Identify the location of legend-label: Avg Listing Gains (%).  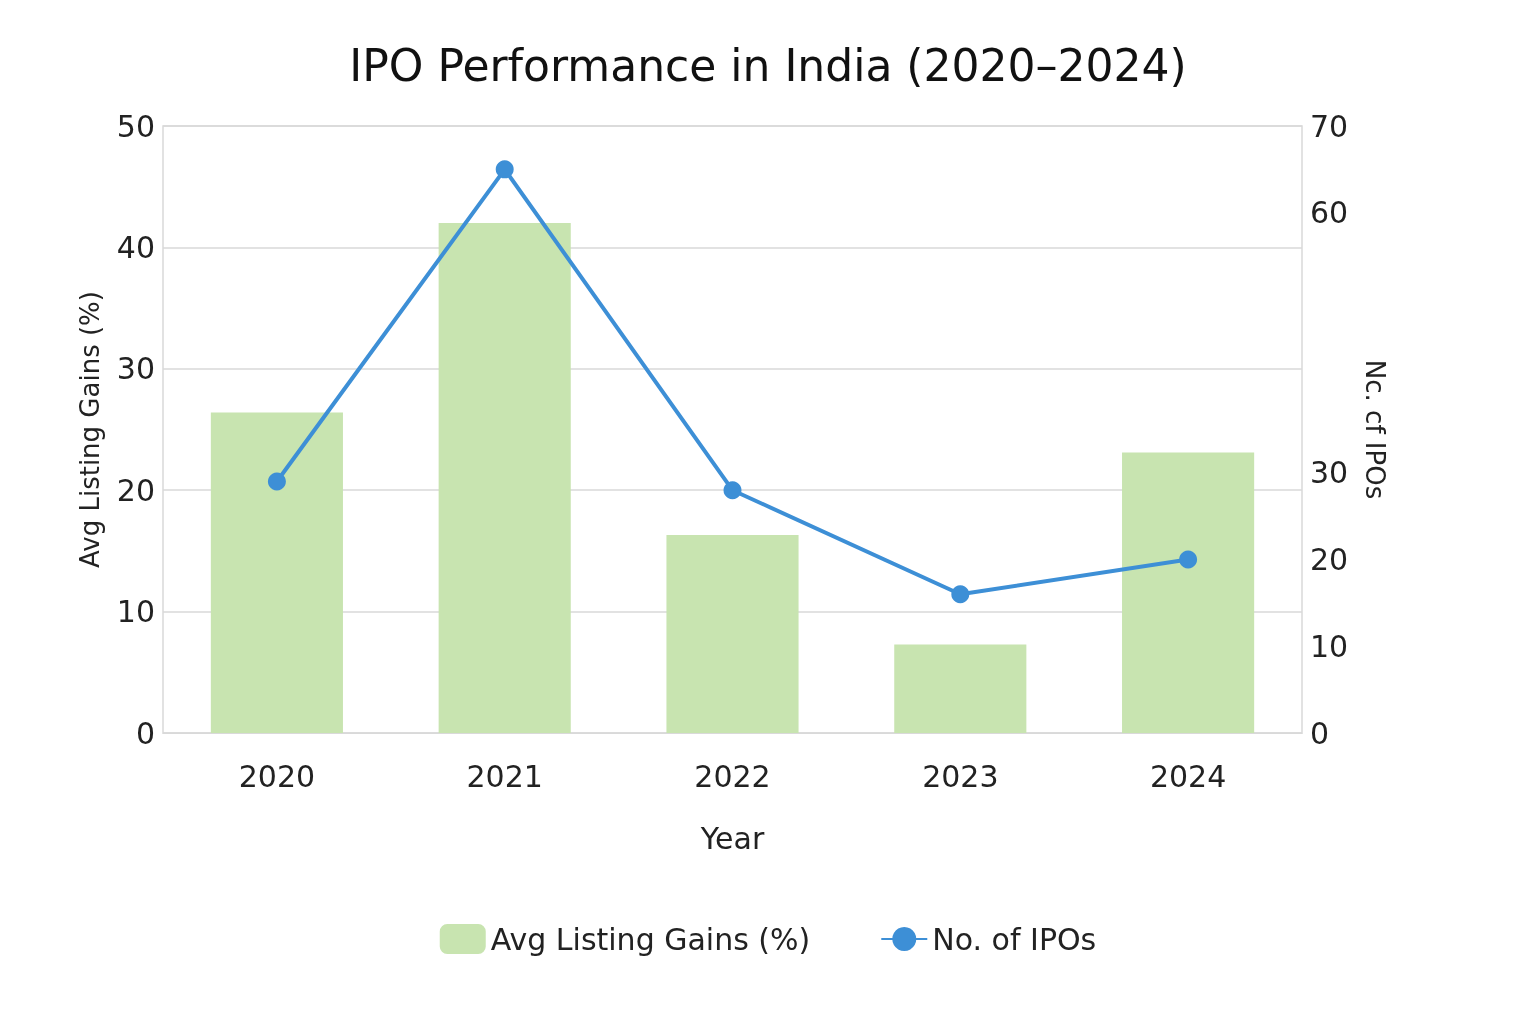
(650, 939).